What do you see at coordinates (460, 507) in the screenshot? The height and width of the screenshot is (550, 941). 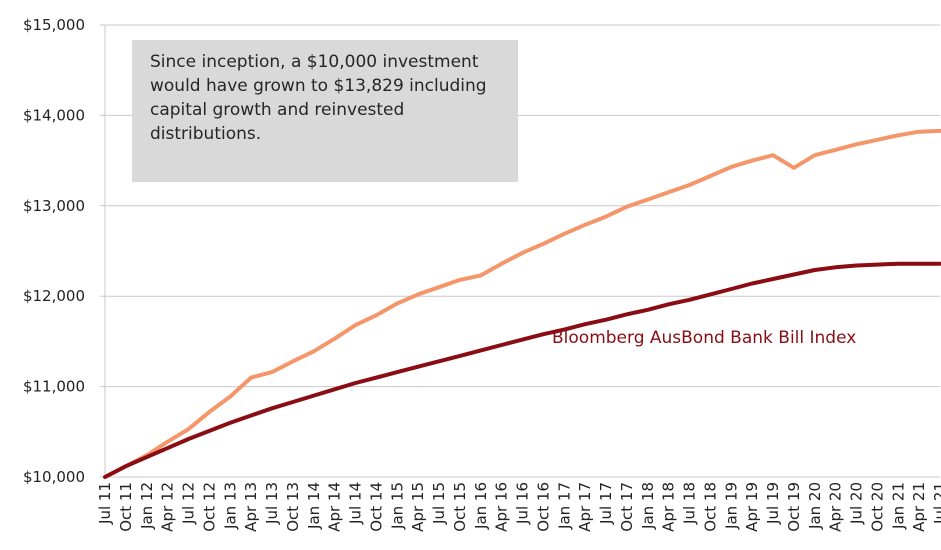 I see `x-tick-label: Oct 15` at bounding box center [460, 507].